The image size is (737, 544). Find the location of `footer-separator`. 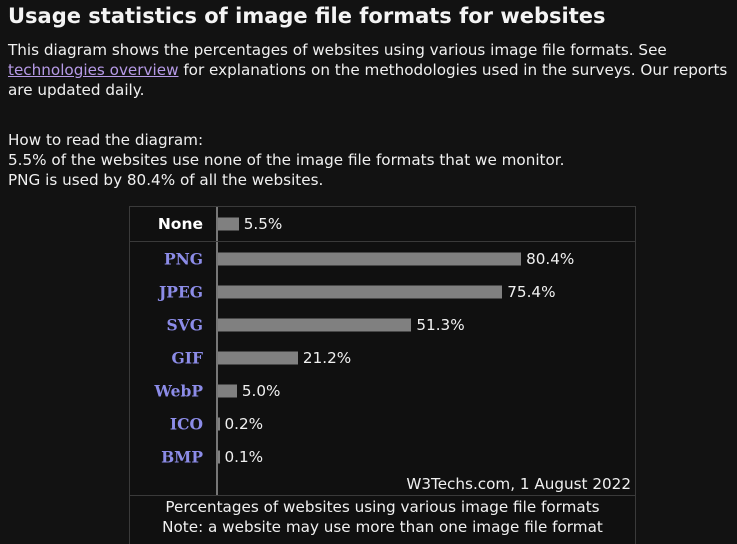

footer-separator is located at coordinates (382, 495).